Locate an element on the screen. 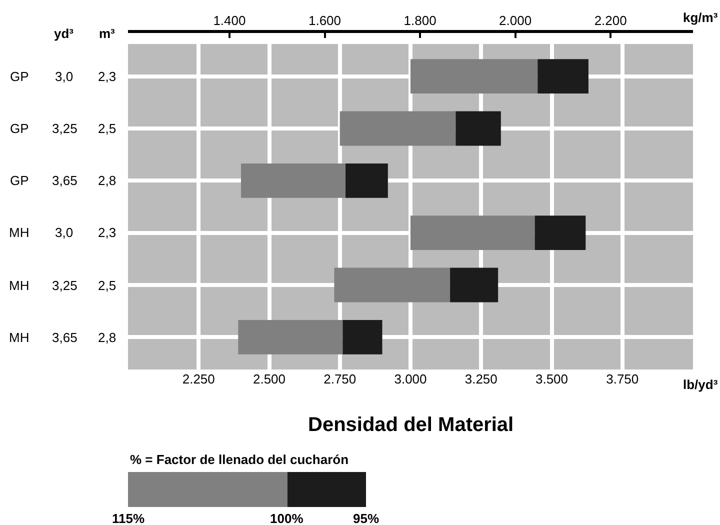  x-tick-label: 3.250 is located at coordinates (481, 379).